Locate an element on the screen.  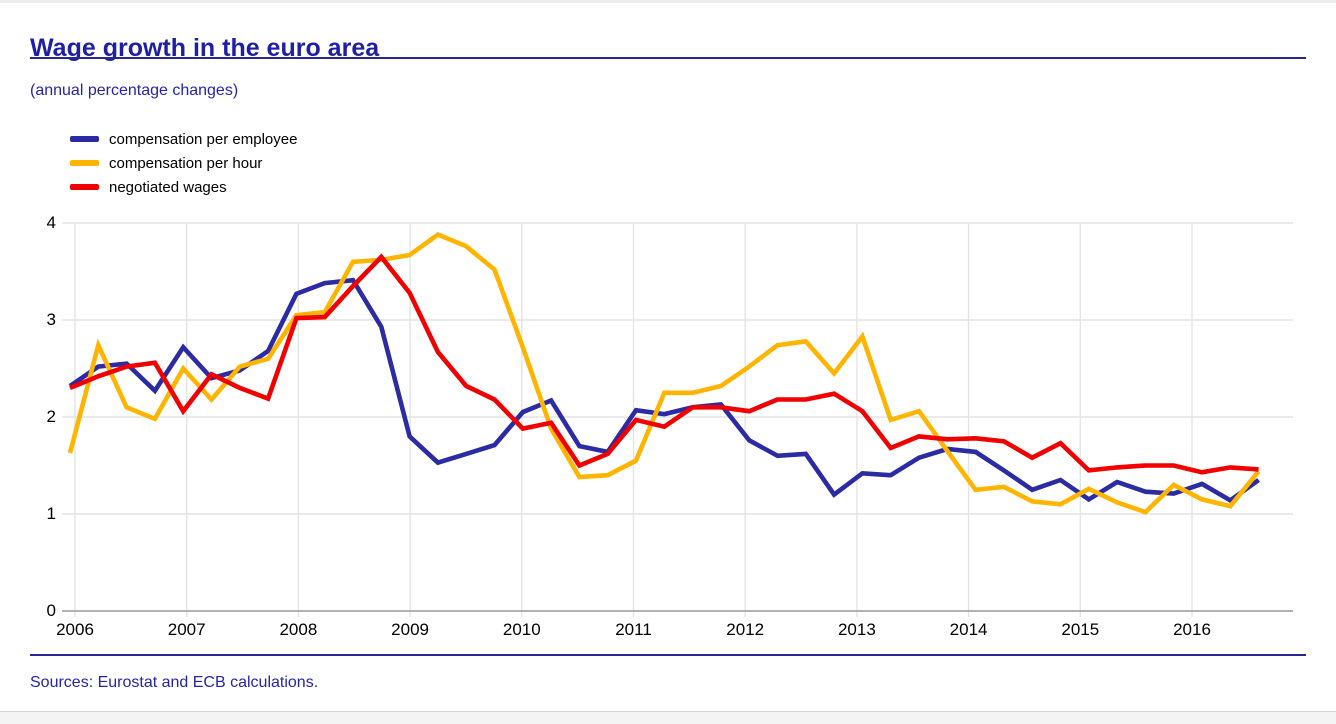
window-bottom-edge is located at coordinates (668, 717).